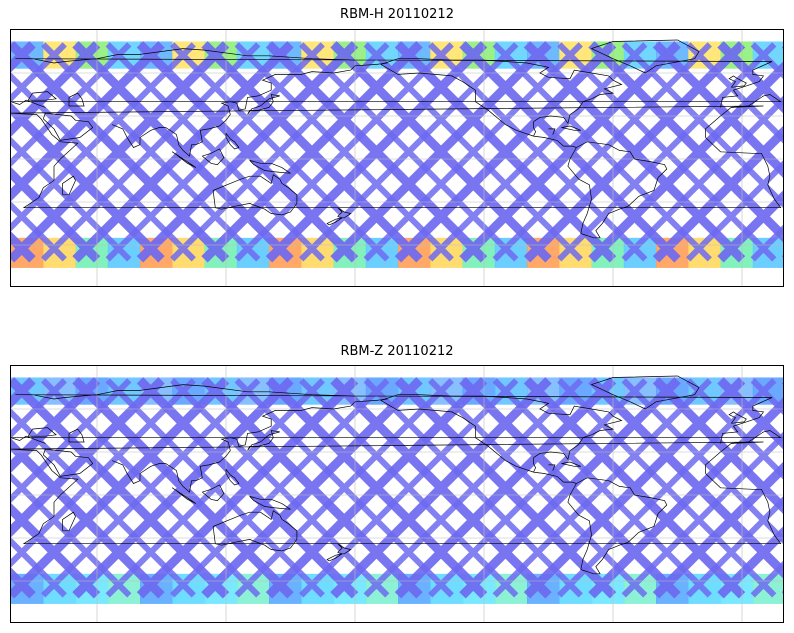  Describe the element at coordinates (397, 14) in the screenshot. I see `panel-title-rbm-h: RBM-H 20110212` at that location.